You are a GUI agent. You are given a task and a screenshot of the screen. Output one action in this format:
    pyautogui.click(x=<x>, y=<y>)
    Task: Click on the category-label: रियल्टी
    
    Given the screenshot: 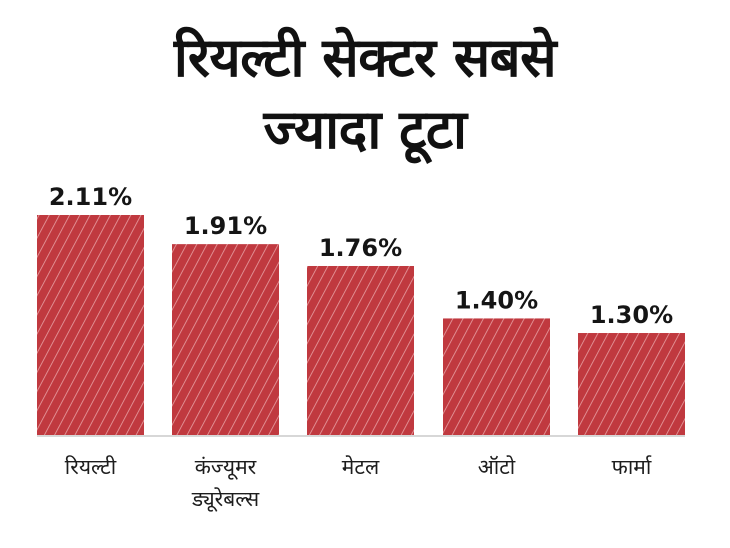 What is the action you would take?
    pyautogui.click(x=91, y=467)
    